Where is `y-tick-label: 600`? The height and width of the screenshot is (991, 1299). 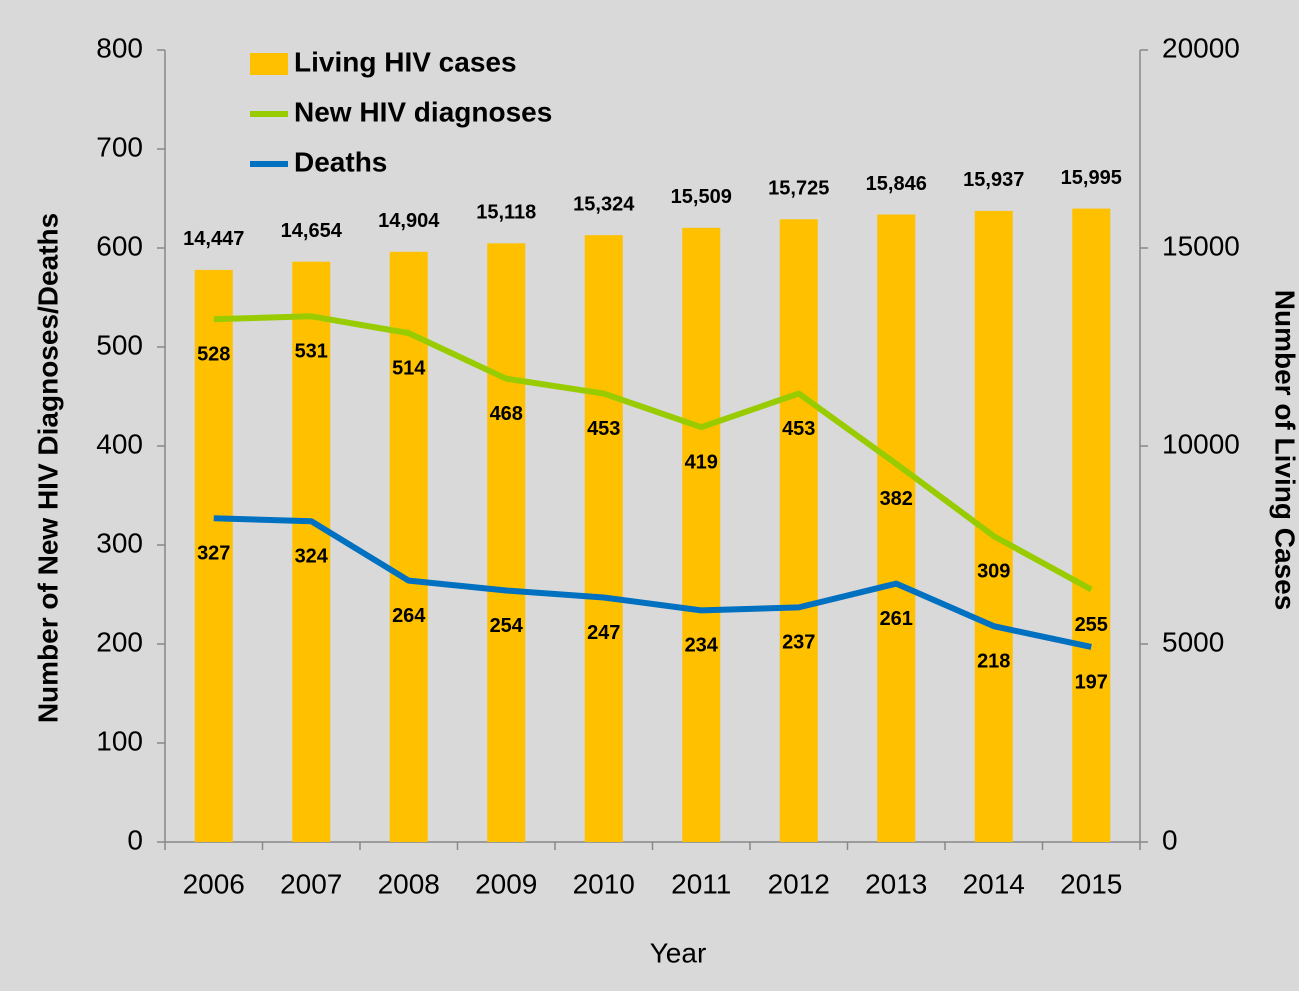
y-tick-label: 600 is located at coordinates (119, 245).